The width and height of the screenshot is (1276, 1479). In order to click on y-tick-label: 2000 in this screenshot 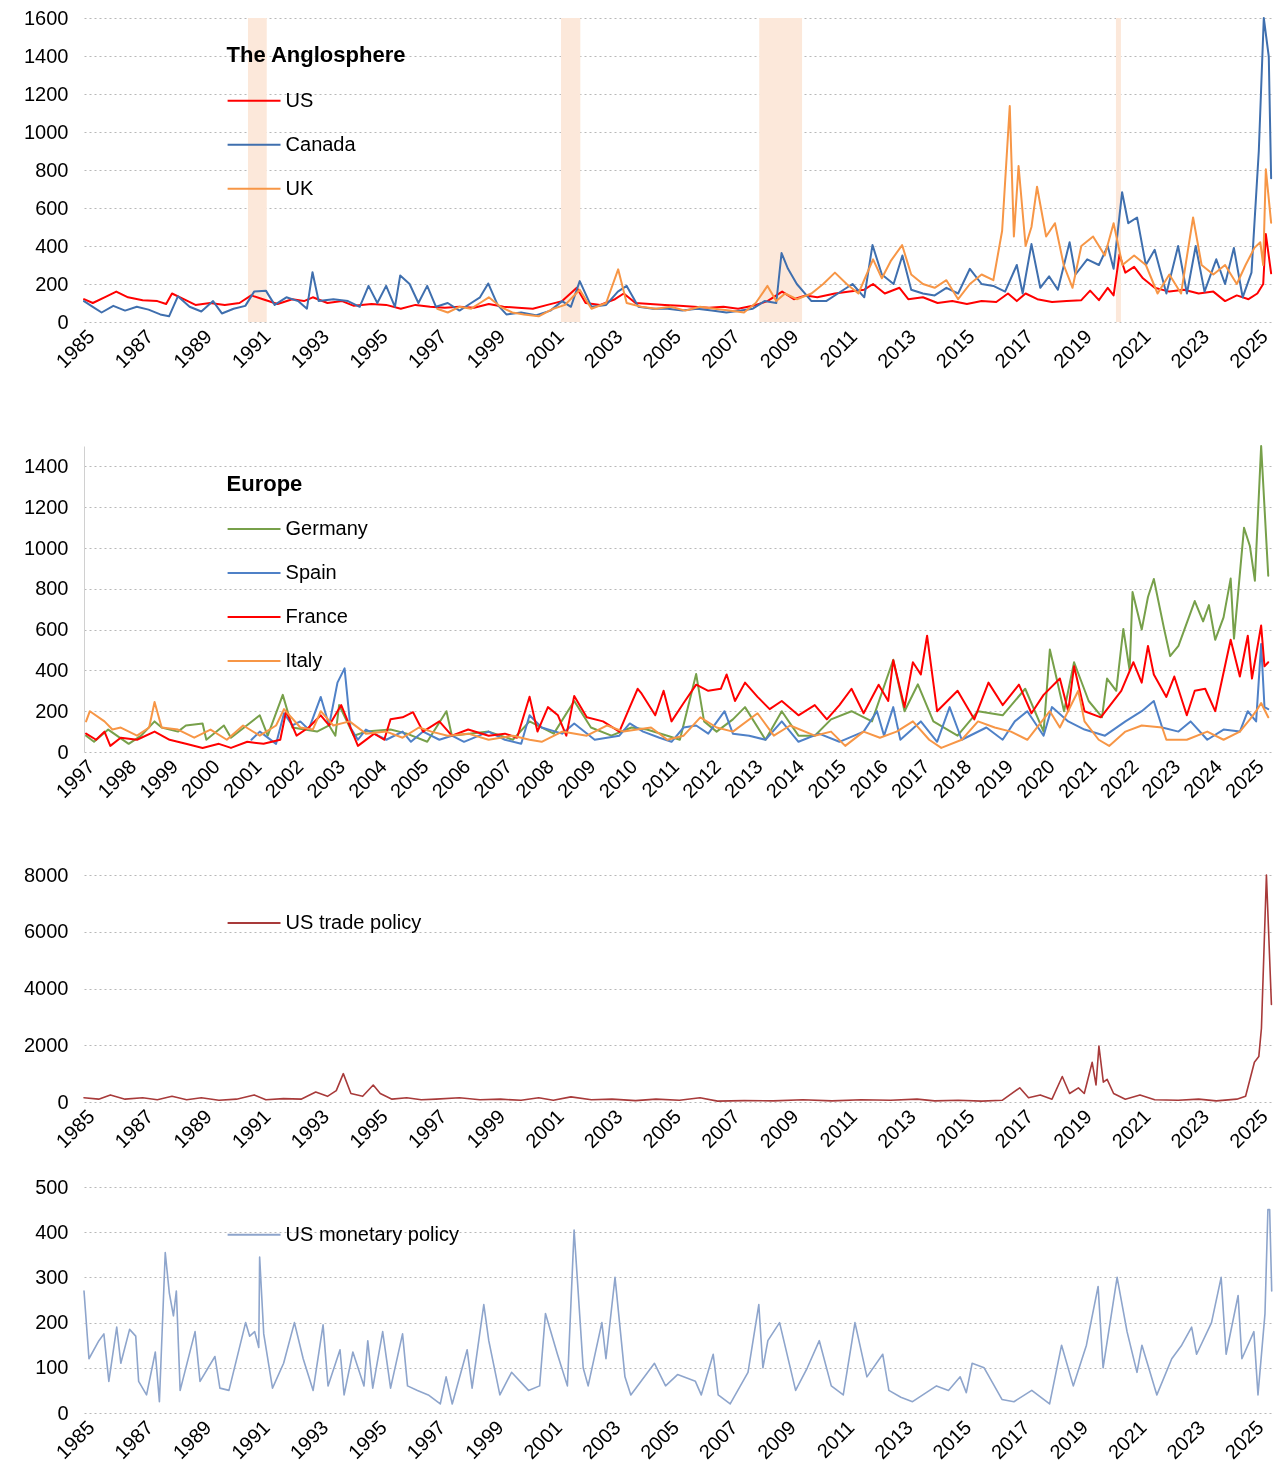, I will do `click(46, 1044)`.